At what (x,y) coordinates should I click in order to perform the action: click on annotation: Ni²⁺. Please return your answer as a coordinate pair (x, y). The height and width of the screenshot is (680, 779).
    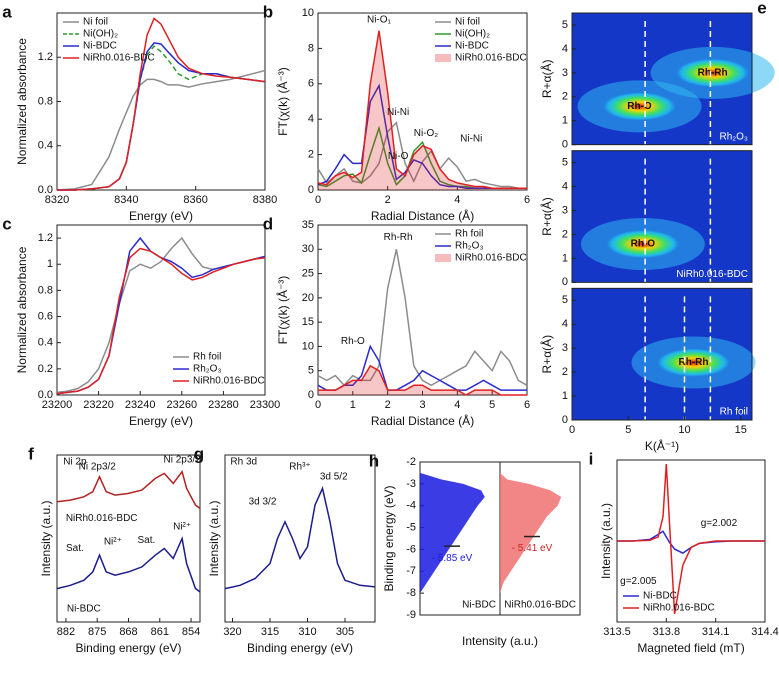
    Looking at the image, I should click on (113, 541).